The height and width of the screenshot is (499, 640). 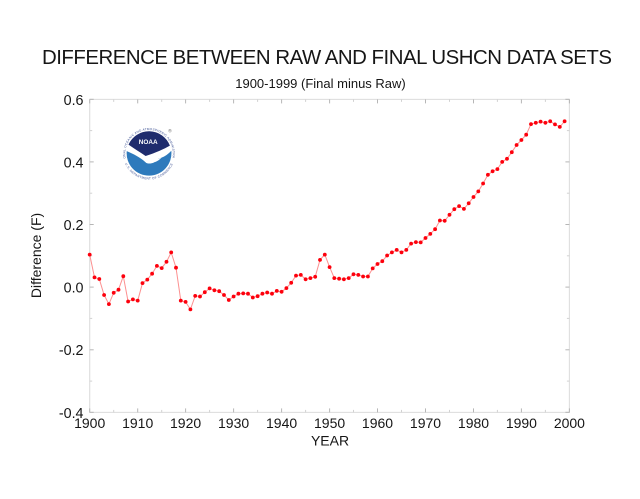 What do you see at coordinates (569, 423) in the screenshot?
I see `svg-text: 2000` at bounding box center [569, 423].